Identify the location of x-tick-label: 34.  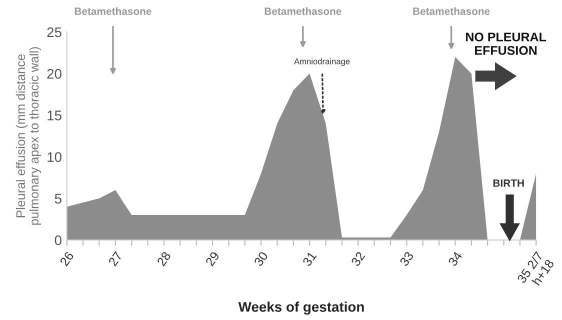
(455, 258).